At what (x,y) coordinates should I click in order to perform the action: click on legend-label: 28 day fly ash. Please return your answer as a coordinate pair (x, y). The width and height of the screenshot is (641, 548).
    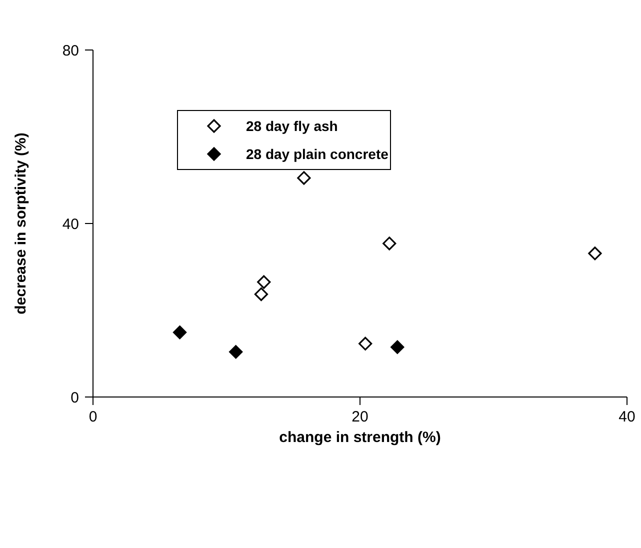
    Looking at the image, I should click on (292, 126).